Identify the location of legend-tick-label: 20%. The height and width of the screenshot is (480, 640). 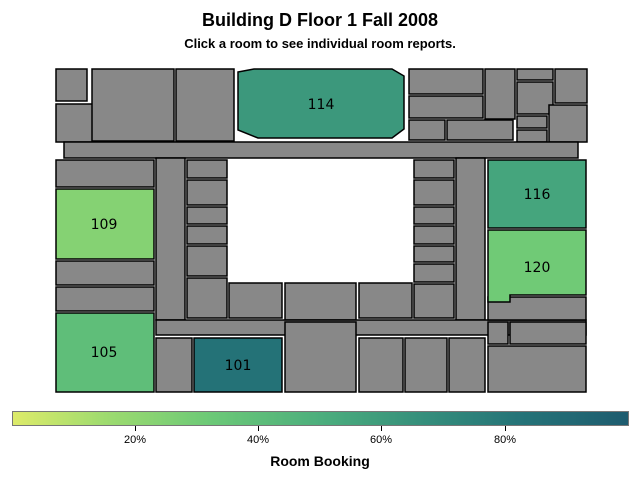
(135, 440).